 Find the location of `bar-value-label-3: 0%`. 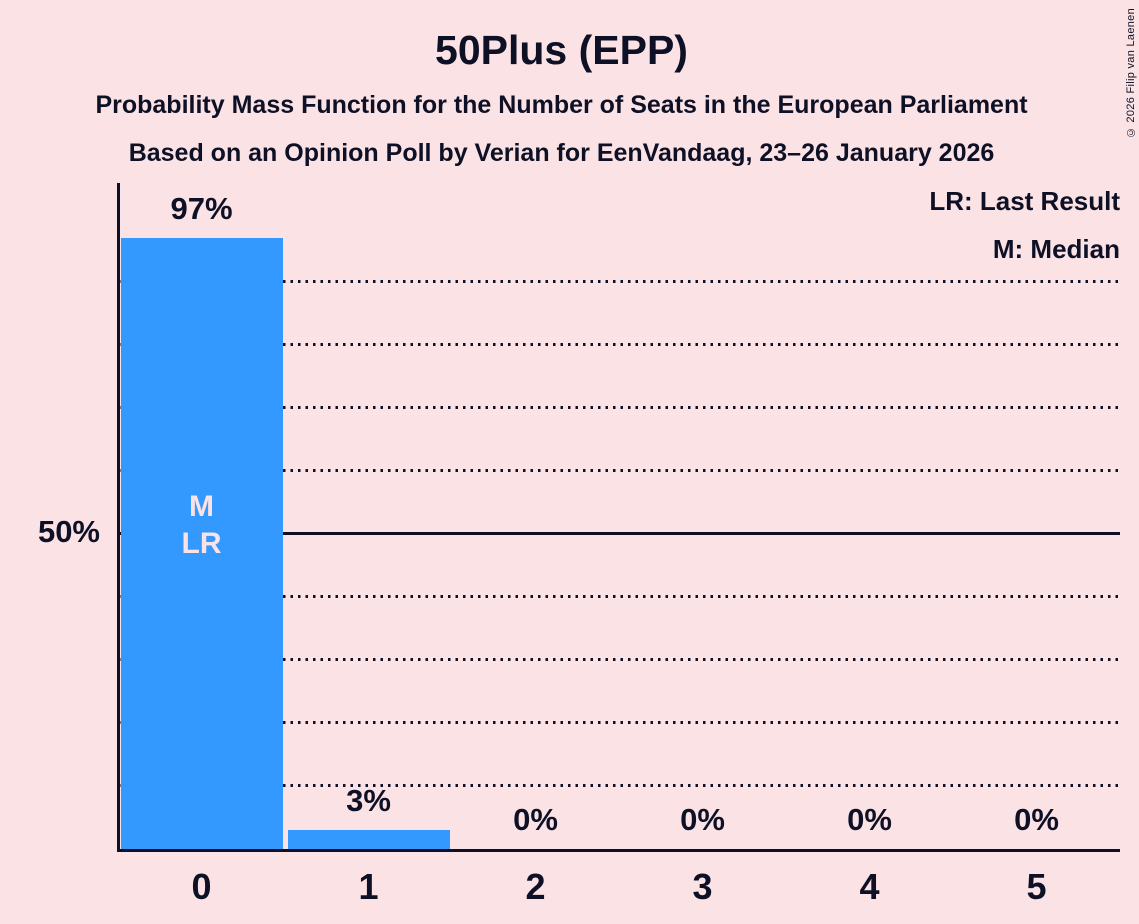

bar-value-label-3: 0% is located at coordinates (702, 819).